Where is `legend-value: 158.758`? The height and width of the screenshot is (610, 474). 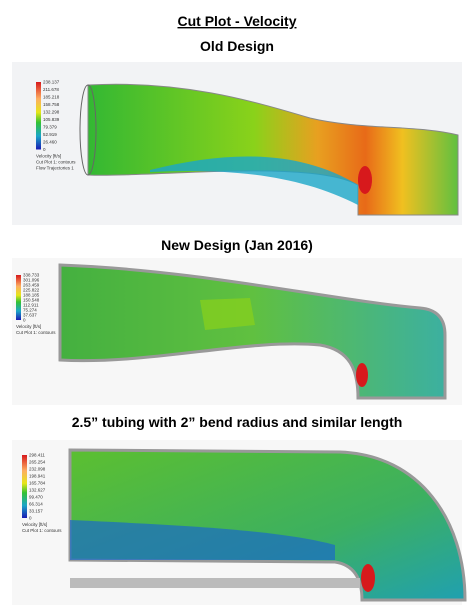 legend-value: 158.758 is located at coordinates (51, 104).